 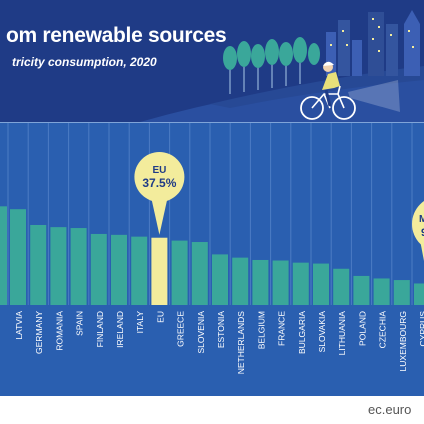 What do you see at coordinates (38, 264) in the screenshot?
I see `bar-germany` at bounding box center [38, 264].